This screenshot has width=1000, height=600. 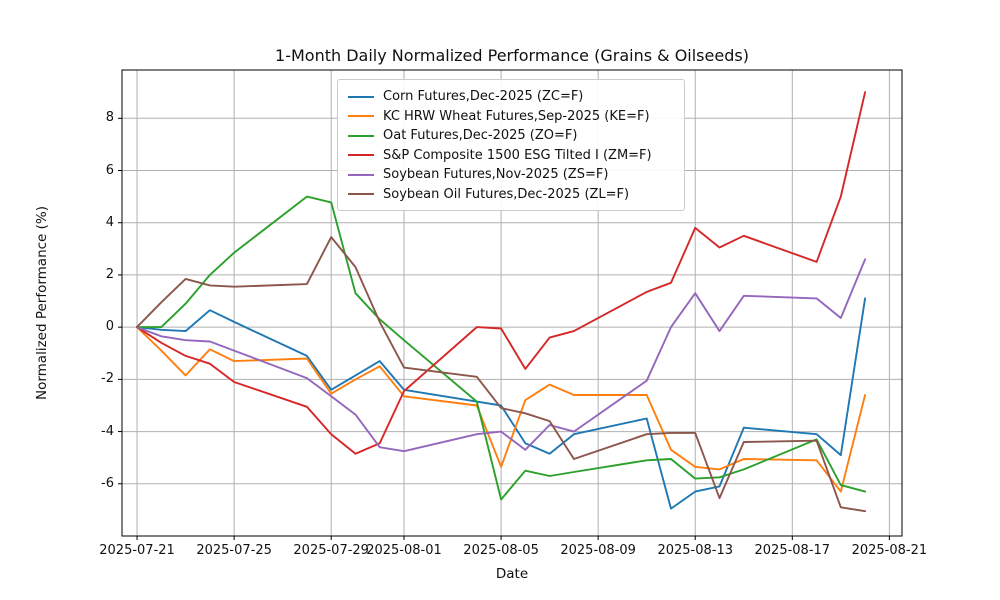 What do you see at coordinates (331, 550) in the screenshot?
I see `x-tick-label: 2025-07-29` at bounding box center [331, 550].